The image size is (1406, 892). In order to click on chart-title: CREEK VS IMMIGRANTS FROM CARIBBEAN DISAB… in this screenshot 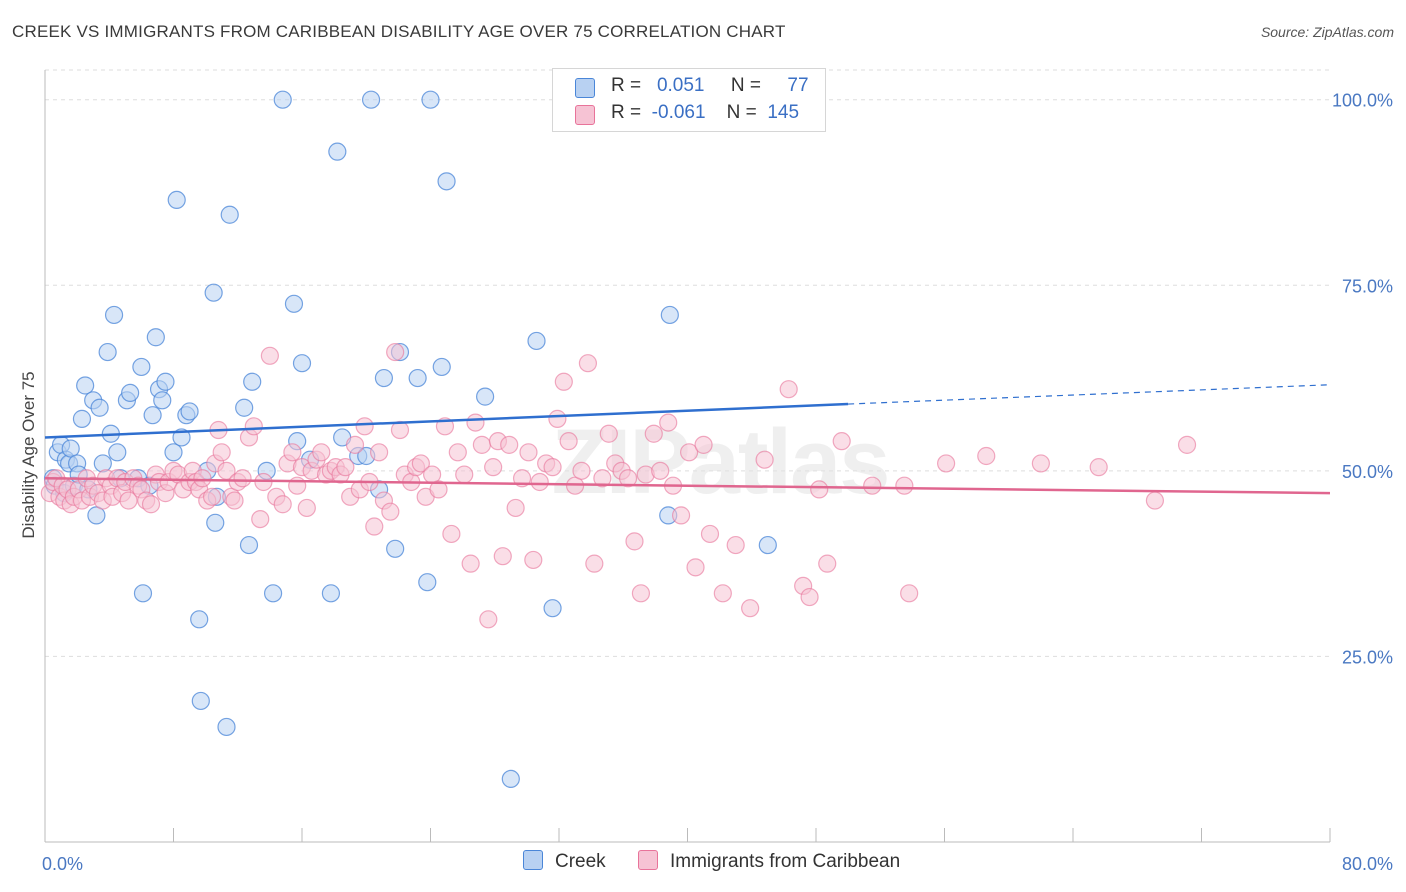, I will do `click(399, 31)`.